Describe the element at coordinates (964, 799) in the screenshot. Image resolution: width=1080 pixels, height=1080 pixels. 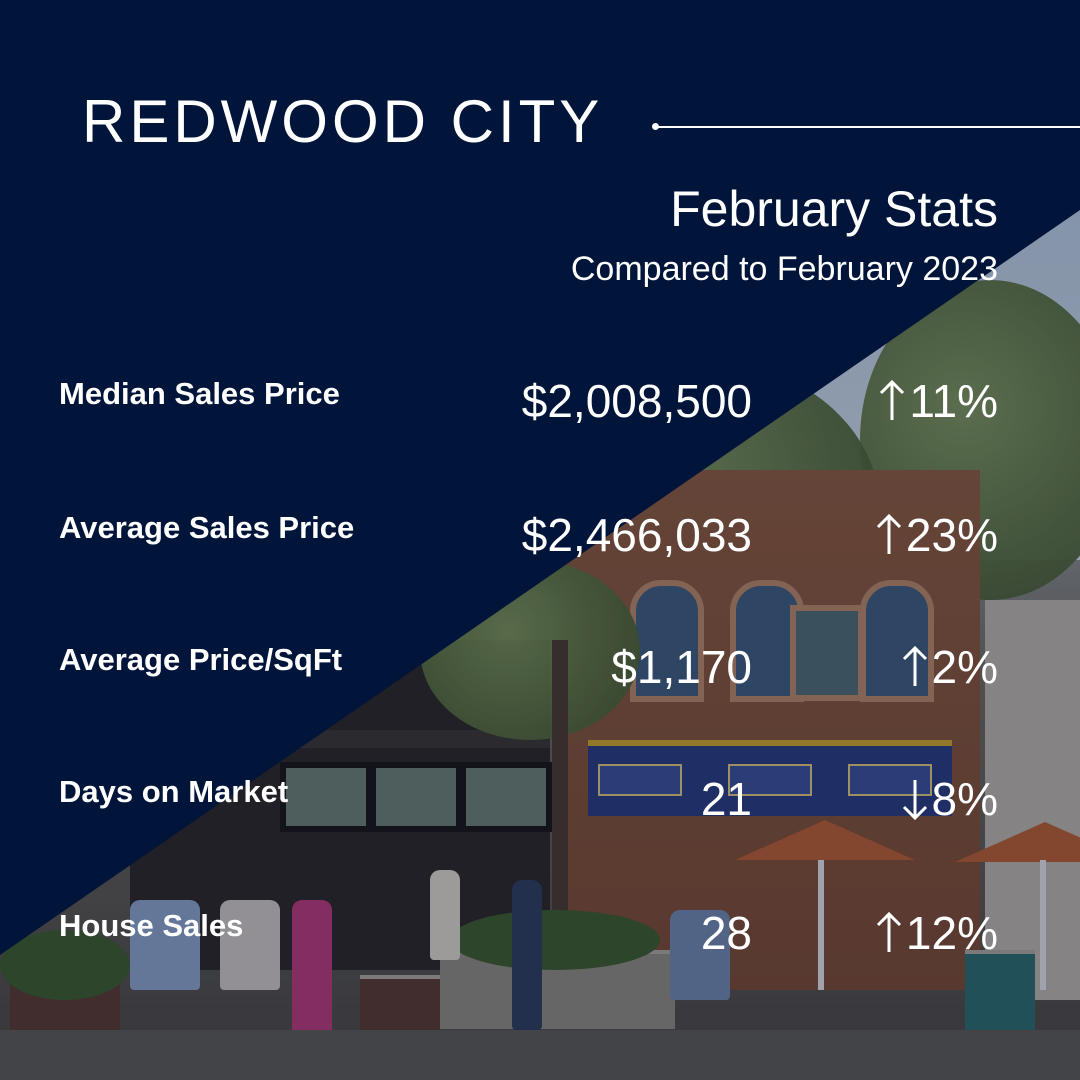
I see `stat-change-percent: 8%` at that location.